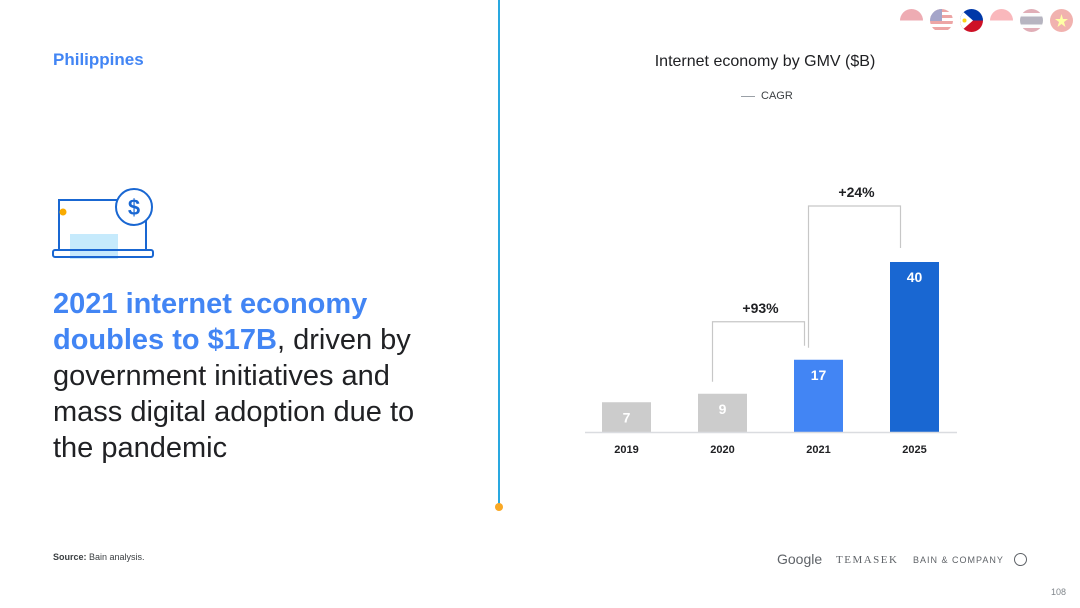 The width and height of the screenshot is (1080, 608). Describe the element at coordinates (499, 253) in the screenshot. I see `vertical-divider` at that location.